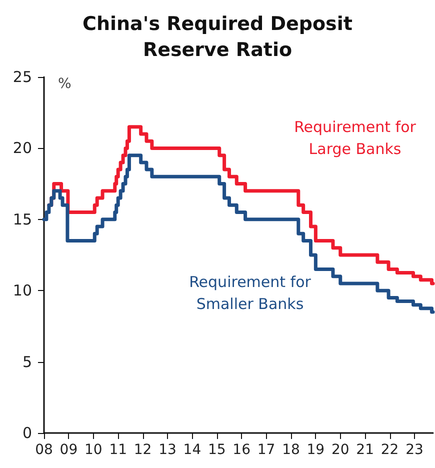  I want to click on y-tick-label: 15, so click(22, 219).